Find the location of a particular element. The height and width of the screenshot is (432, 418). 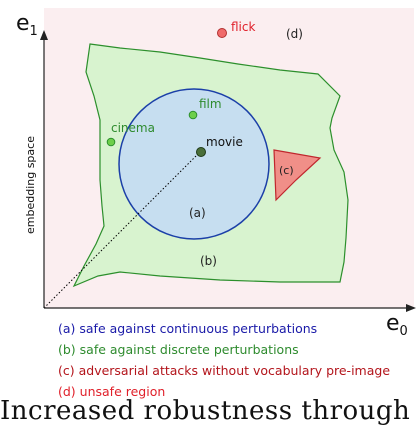

cinema-label: cinema is located at coordinates (133, 128).